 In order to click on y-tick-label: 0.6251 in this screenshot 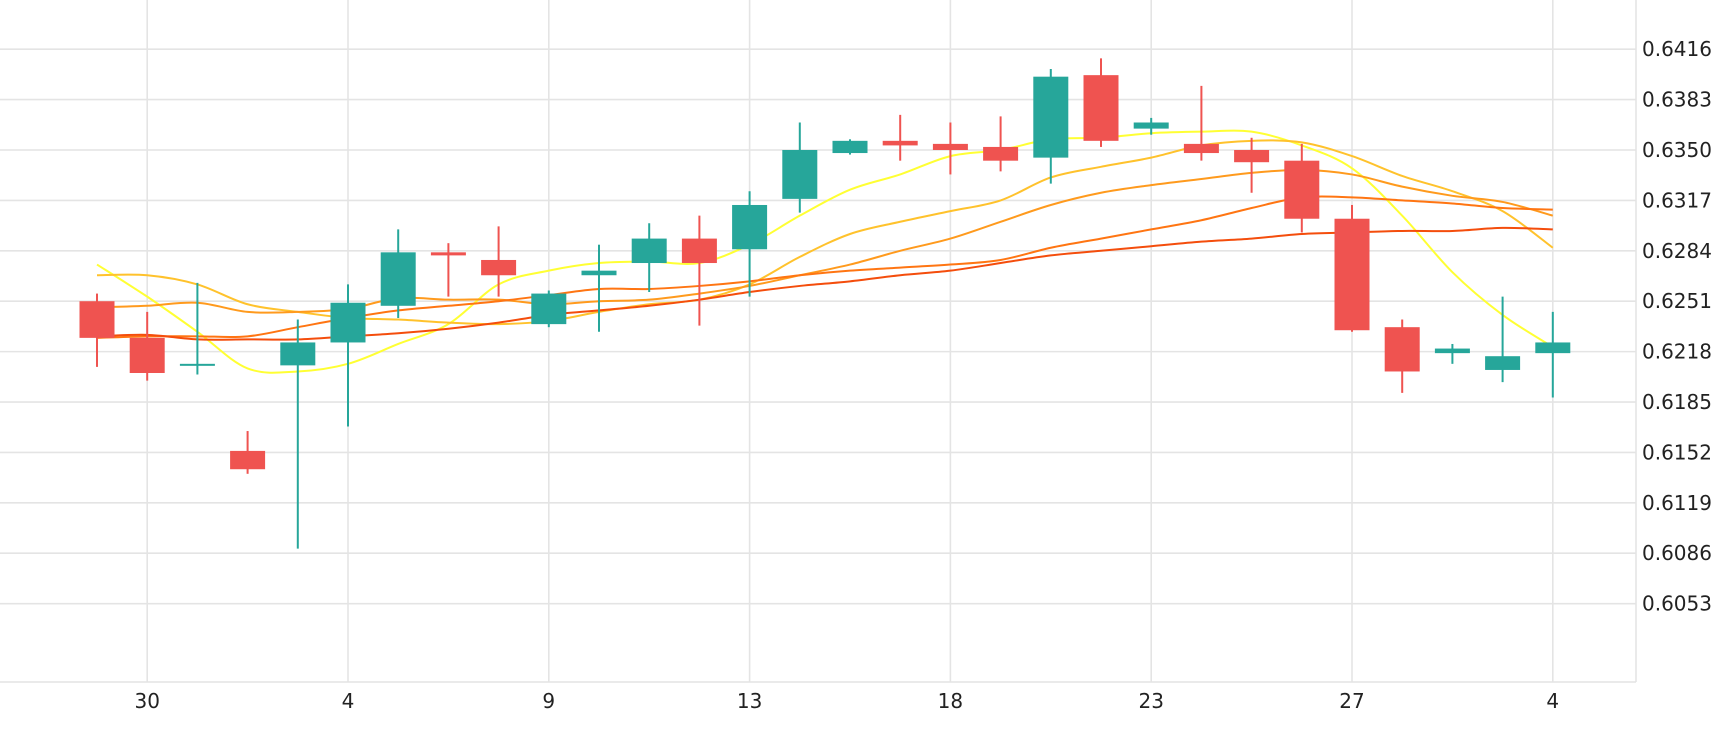, I will do `click(1677, 301)`.